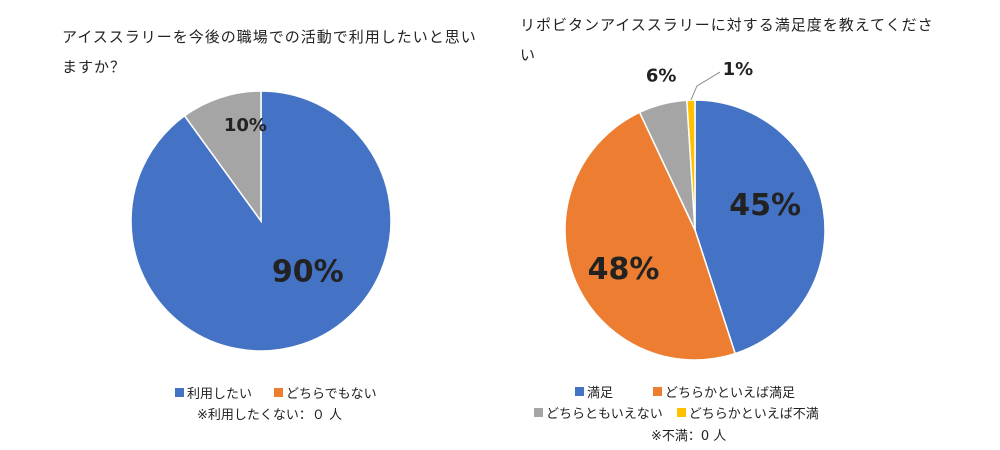  Describe the element at coordinates (730, 393) in the screenshot. I see `legend-label: どちらかといえば満足` at that location.